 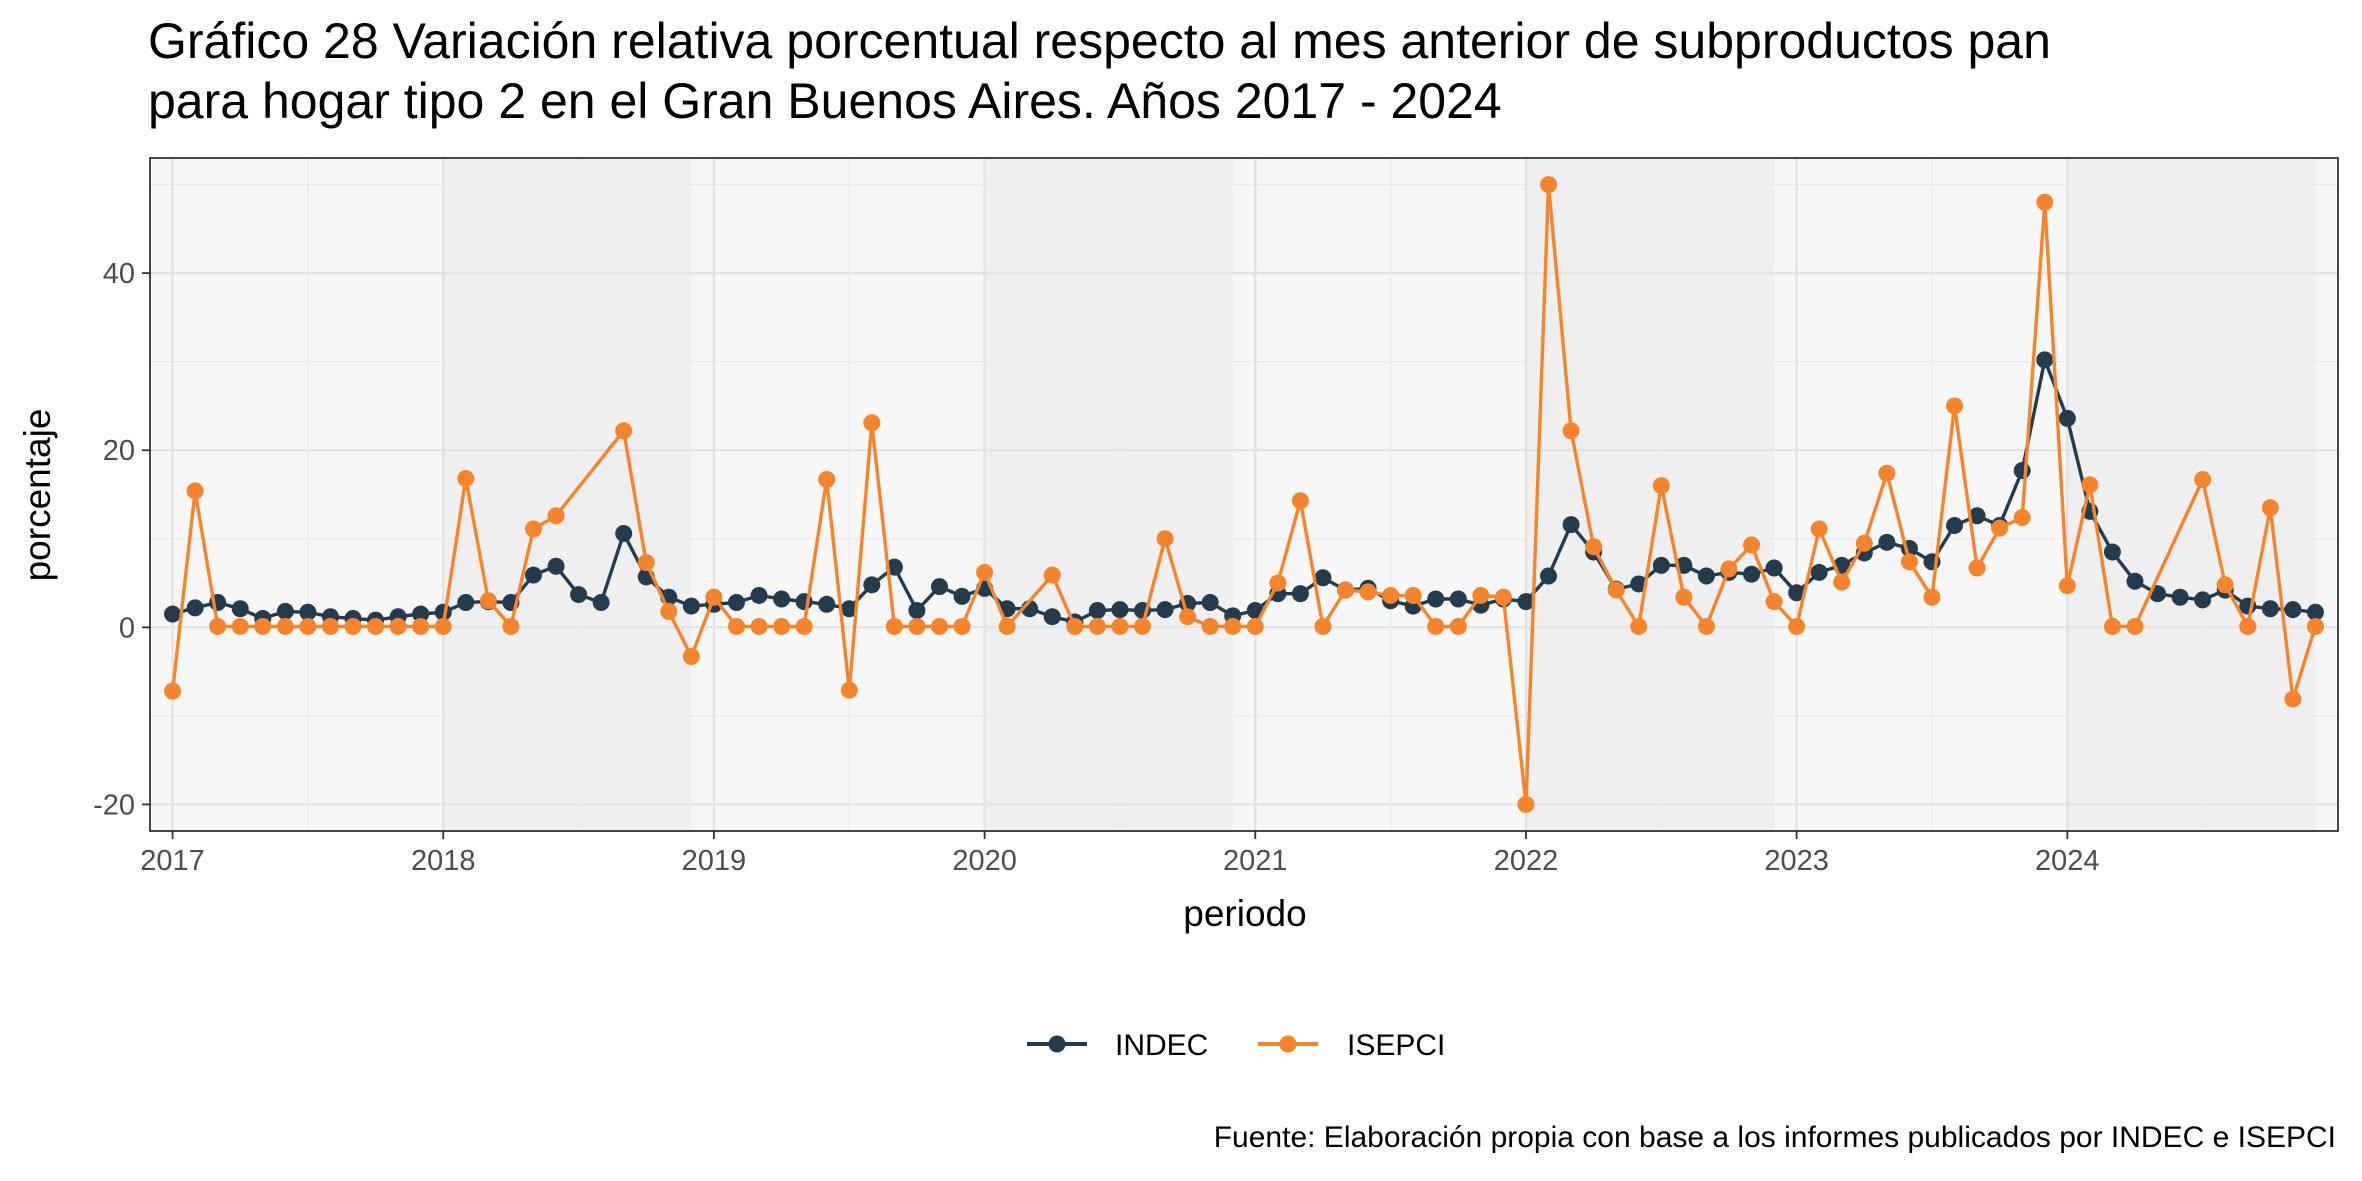 I want to click on shaded-band-2018, so click(x=567, y=494).